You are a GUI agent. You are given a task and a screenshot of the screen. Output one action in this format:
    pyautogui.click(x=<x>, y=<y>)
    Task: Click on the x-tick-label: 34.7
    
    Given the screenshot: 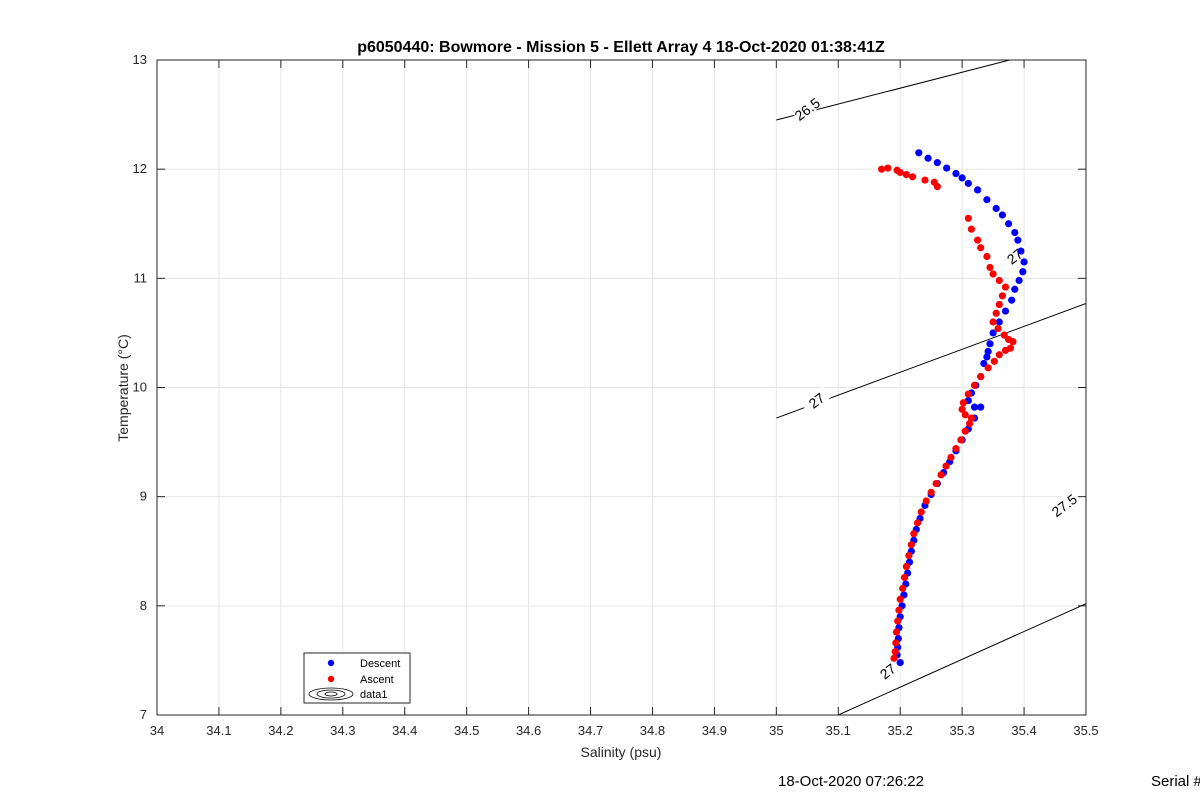 What is the action you would take?
    pyautogui.click(x=590, y=730)
    